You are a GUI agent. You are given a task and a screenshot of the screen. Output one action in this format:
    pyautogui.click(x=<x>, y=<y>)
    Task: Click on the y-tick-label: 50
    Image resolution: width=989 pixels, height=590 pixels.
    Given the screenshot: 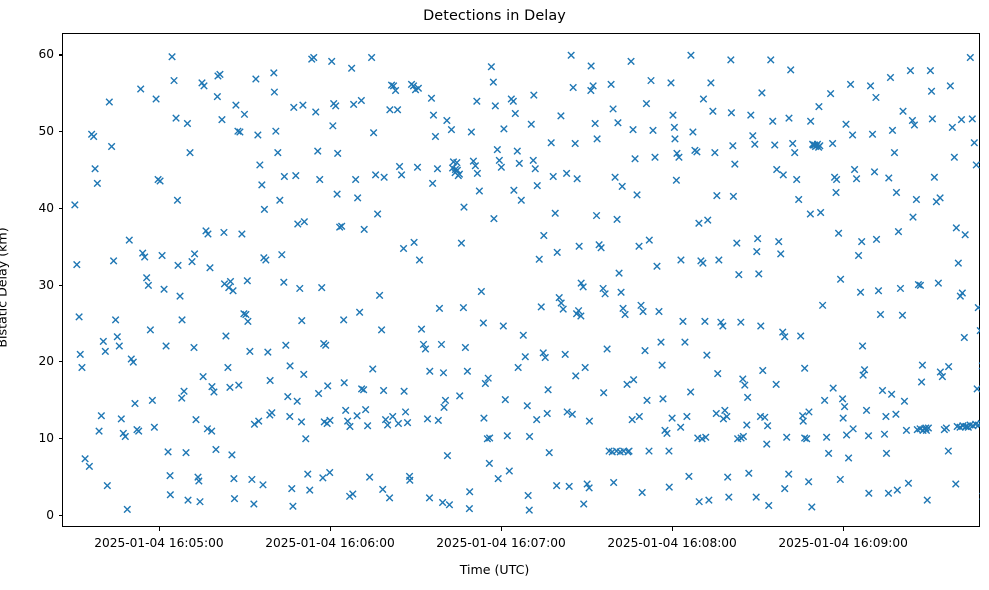 What is the action you would take?
    pyautogui.click(x=46, y=131)
    